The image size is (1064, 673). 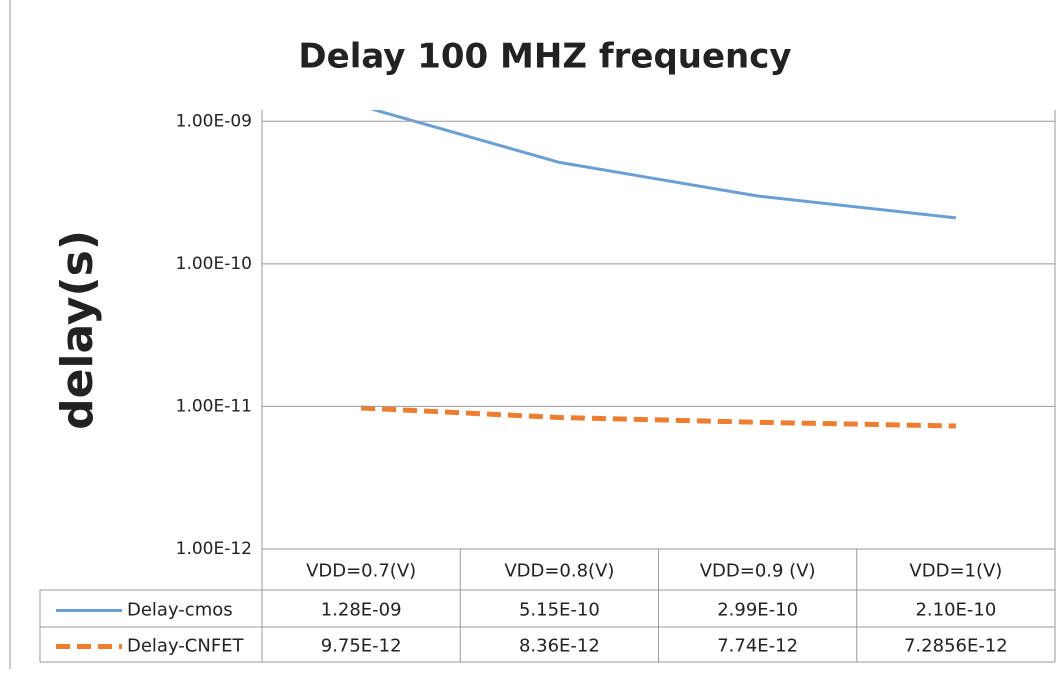 What do you see at coordinates (758, 571) in the screenshot?
I see `x-tick-label: VDD=0.9 (V)` at bounding box center [758, 571].